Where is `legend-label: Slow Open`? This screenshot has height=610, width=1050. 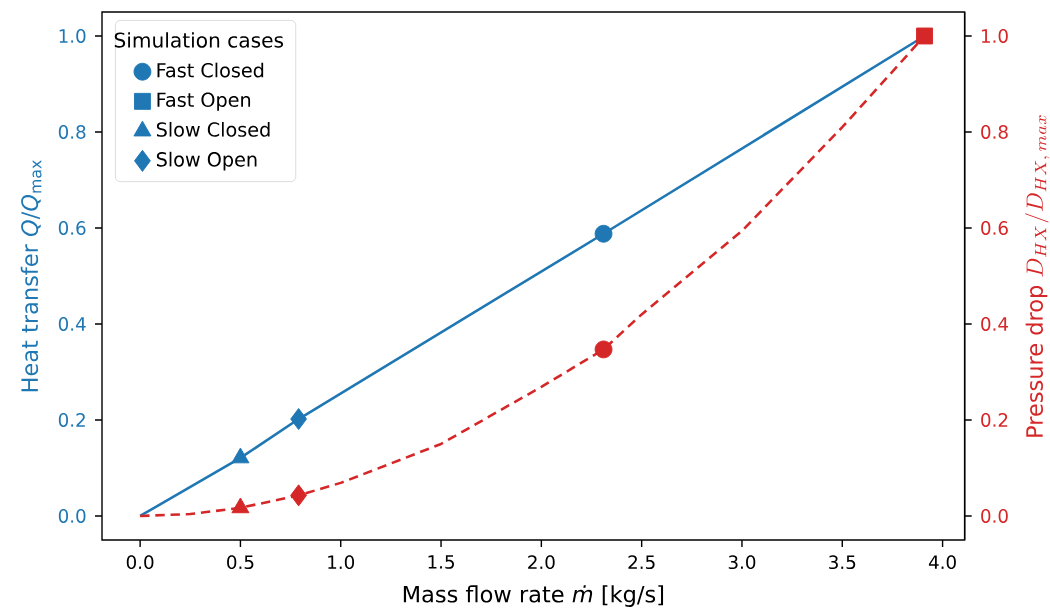 legend-label: Slow Open is located at coordinates (206, 161).